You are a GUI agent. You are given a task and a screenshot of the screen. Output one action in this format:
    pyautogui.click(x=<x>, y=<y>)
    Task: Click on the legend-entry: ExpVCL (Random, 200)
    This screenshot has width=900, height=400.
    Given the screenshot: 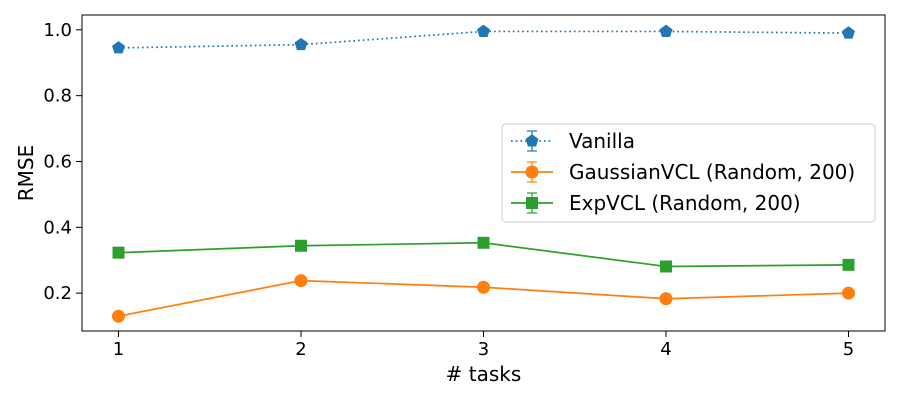 What is the action you would take?
    pyautogui.click(x=656, y=203)
    